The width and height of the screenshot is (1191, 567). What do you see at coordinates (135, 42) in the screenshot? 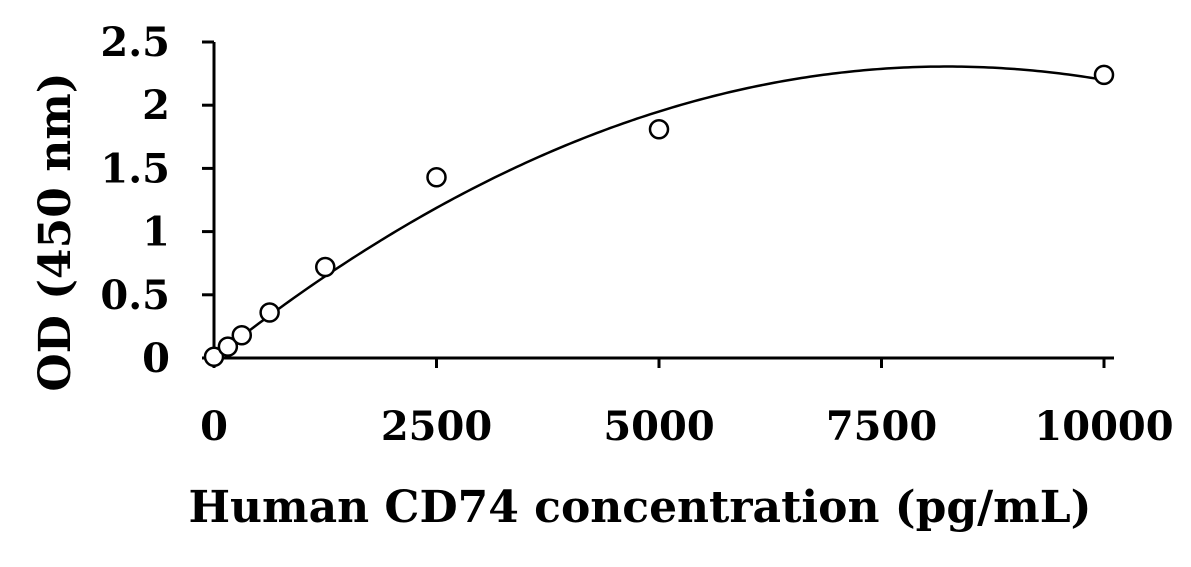
I see `y-tick-label: 2.5` at bounding box center [135, 42].